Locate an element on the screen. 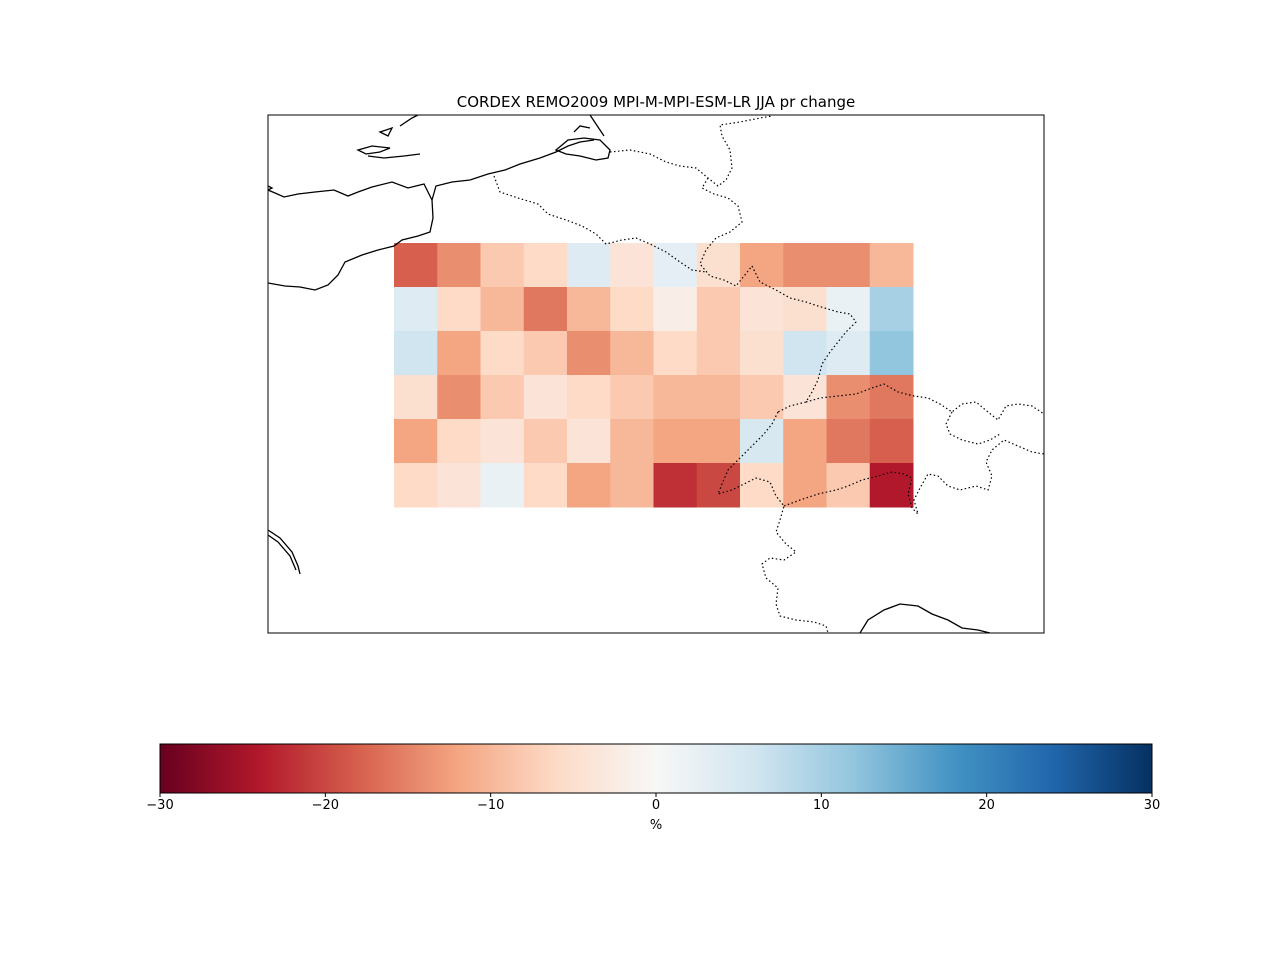 The height and width of the screenshot is (960, 1280). colorbar-tick-label: −30 is located at coordinates (159, 805).